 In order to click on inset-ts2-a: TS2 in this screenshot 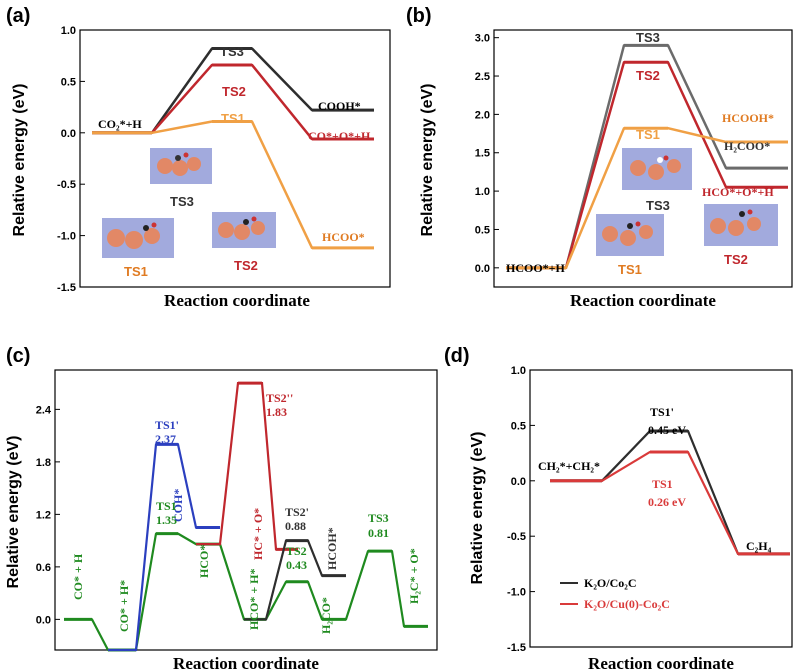, I will do `click(244, 242)`.